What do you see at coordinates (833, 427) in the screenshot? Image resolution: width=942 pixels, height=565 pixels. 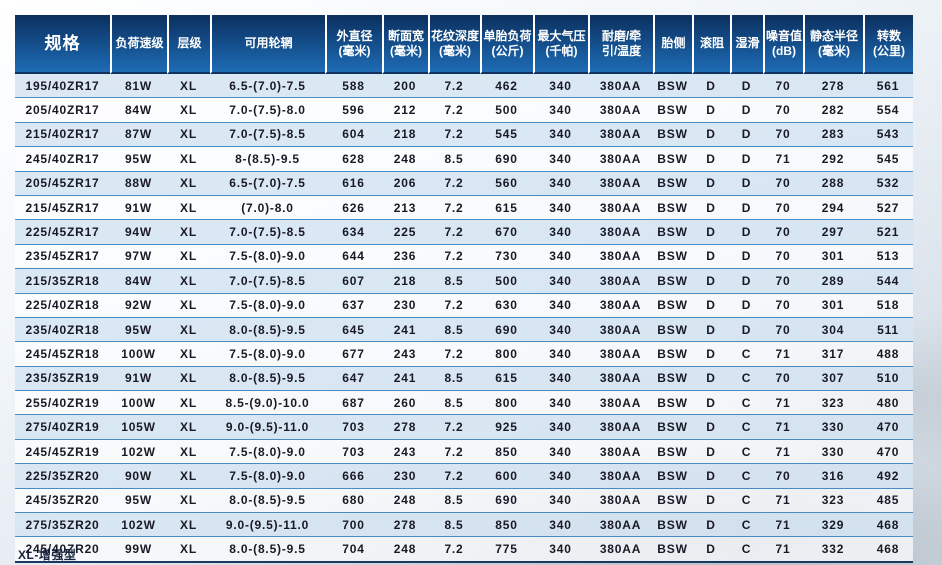 I see `table-cell: 330` at bounding box center [833, 427].